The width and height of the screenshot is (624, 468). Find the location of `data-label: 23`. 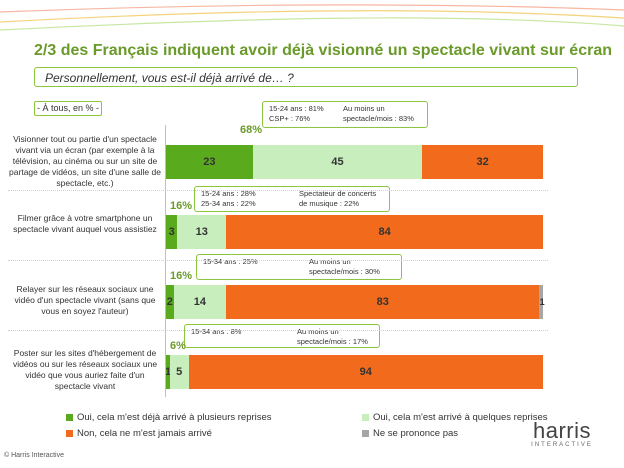

data-label: 23 is located at coordinates (209, 162).